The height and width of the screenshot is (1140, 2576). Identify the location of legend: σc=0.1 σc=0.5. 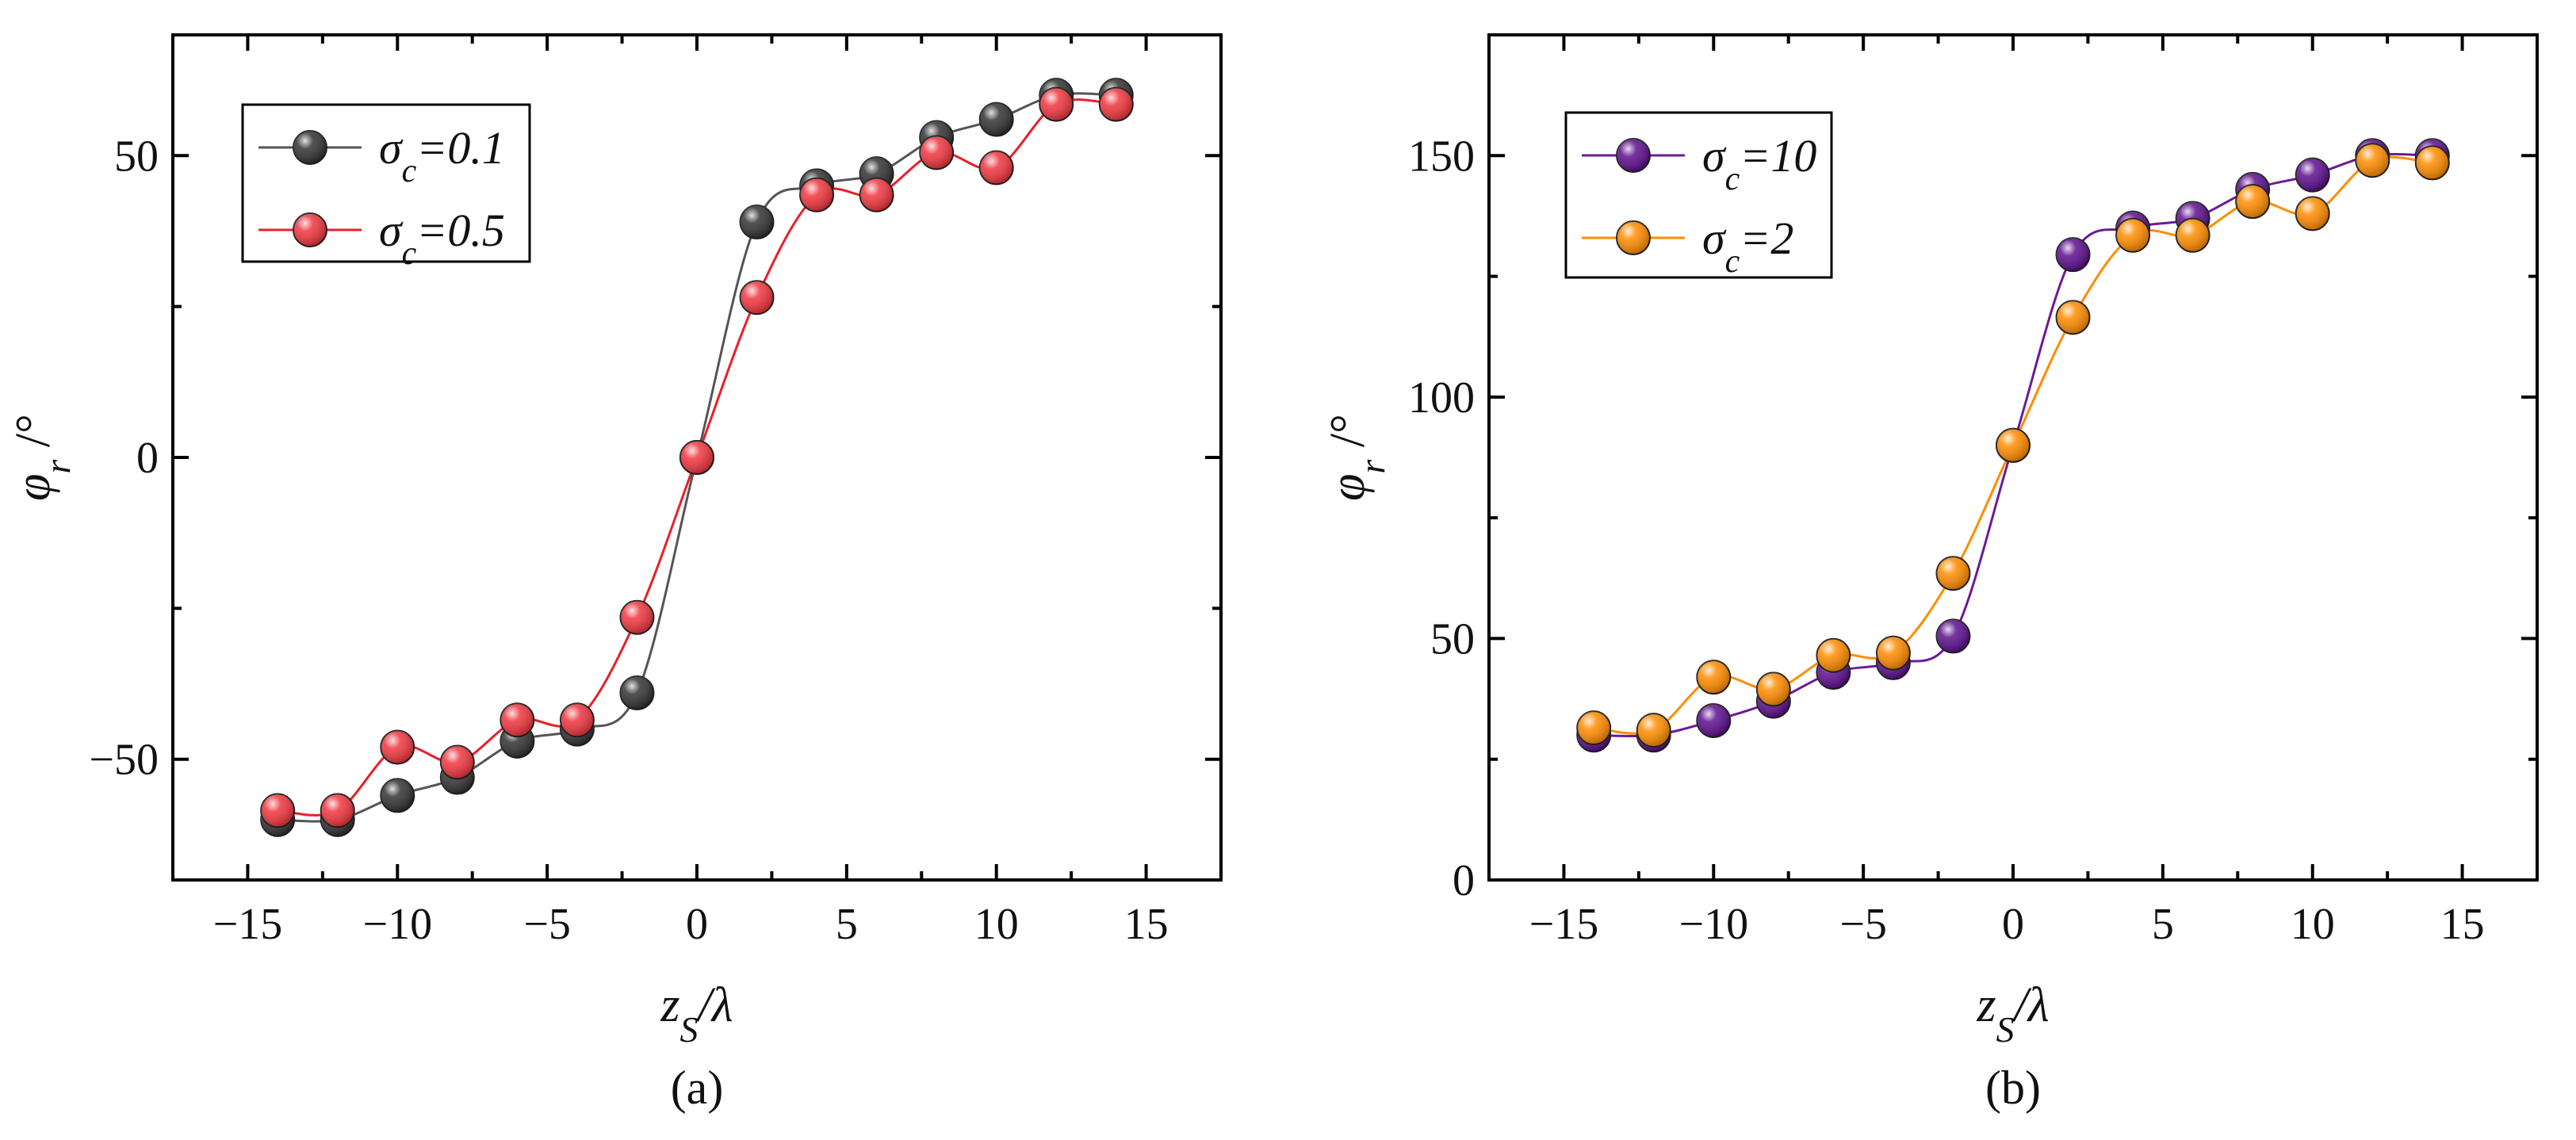
(386, 187).